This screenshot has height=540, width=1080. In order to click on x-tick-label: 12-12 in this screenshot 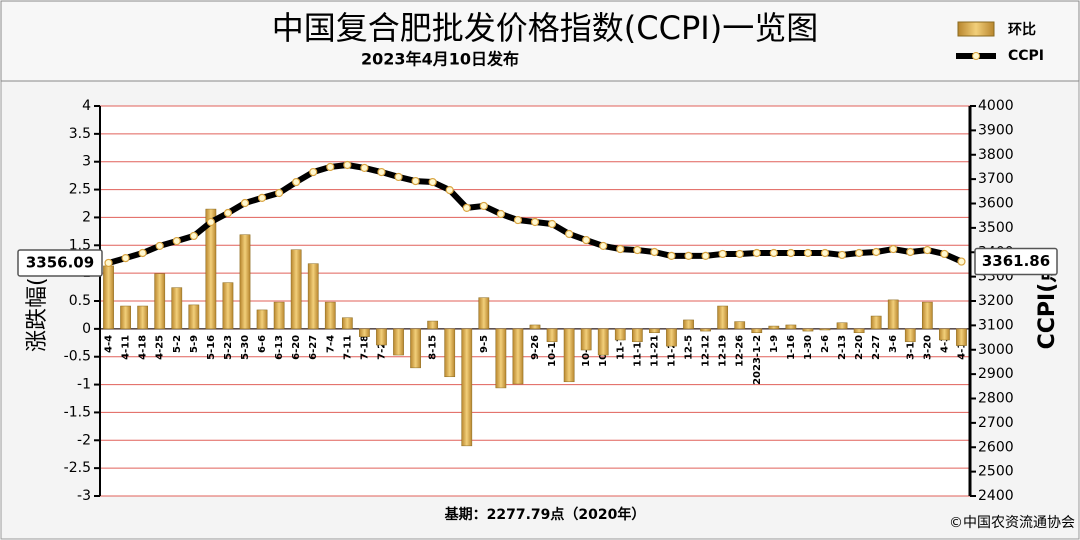, I will do `click(706, 351)`.